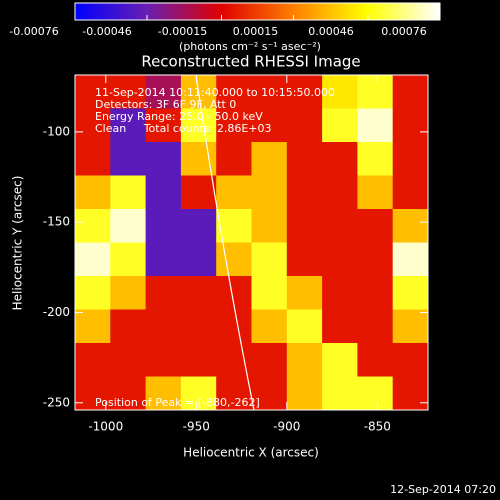 Image resolution: width=500 pixels, height=500 pixels. Describe the element at coordinates (404, 31) in the screenshot. I see `colorbar-tick-label: 0.00076` at that location.